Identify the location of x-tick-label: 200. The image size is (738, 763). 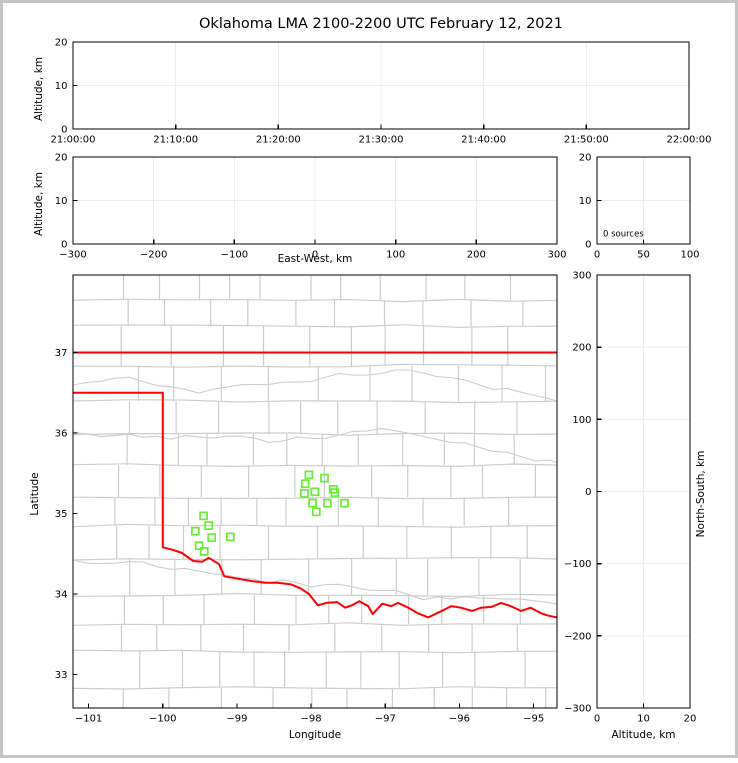
(476, 255).